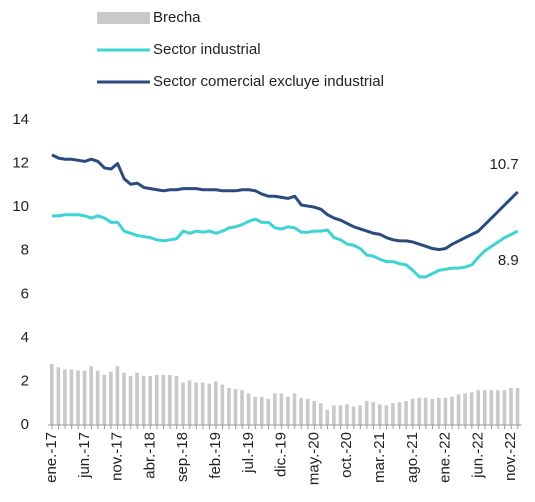 The width and height of the screenshot is (535, 502). I want to click on legend-label: Sector comercial excluye industrial, so click(268, 81).